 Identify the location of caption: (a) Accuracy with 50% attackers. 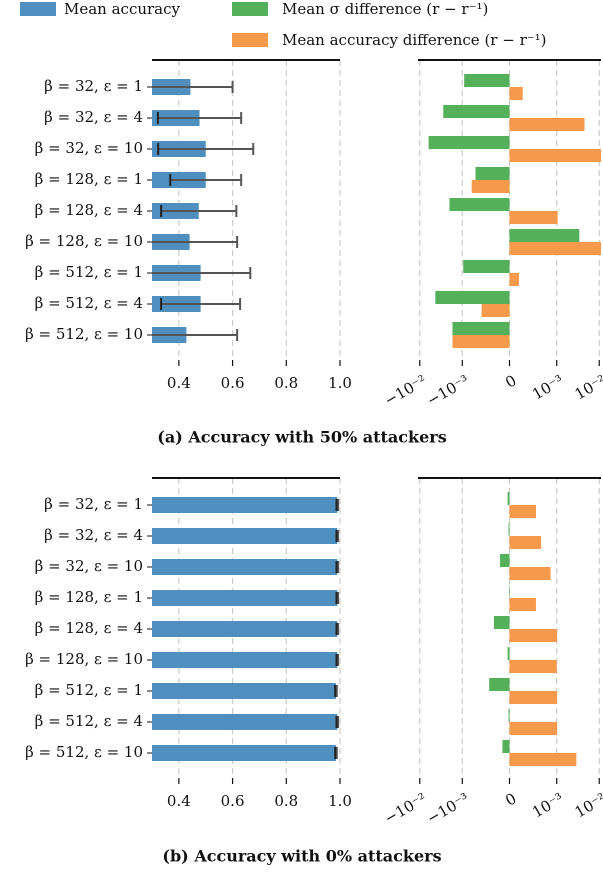
(301, 437).